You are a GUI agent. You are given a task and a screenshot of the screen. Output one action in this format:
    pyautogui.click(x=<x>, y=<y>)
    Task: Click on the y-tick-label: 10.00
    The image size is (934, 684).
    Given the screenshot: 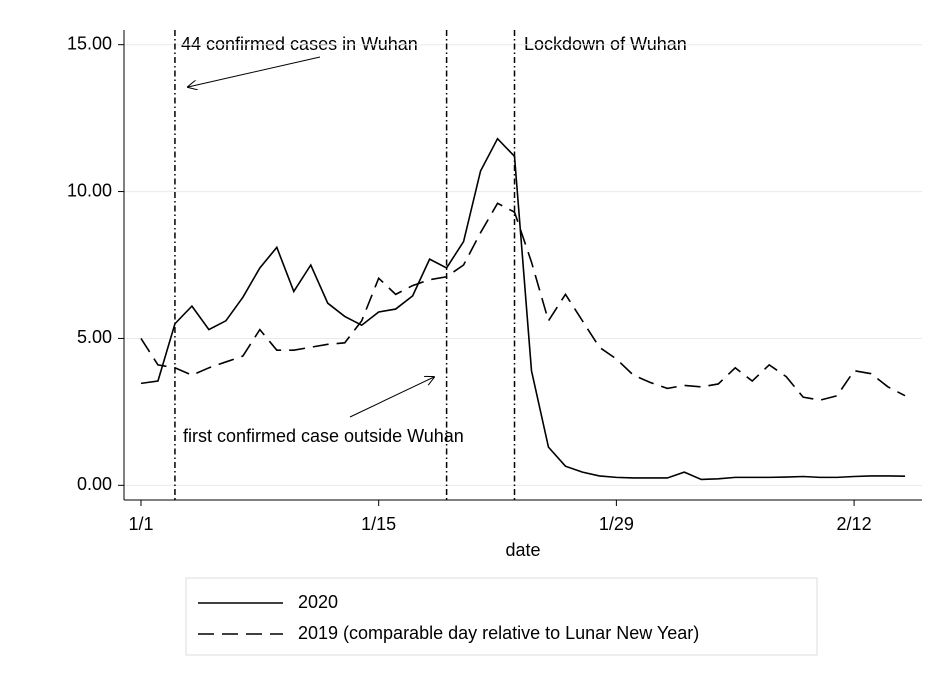 What is the action you would take?
    pyautogui.click(x=89, y=190)
    